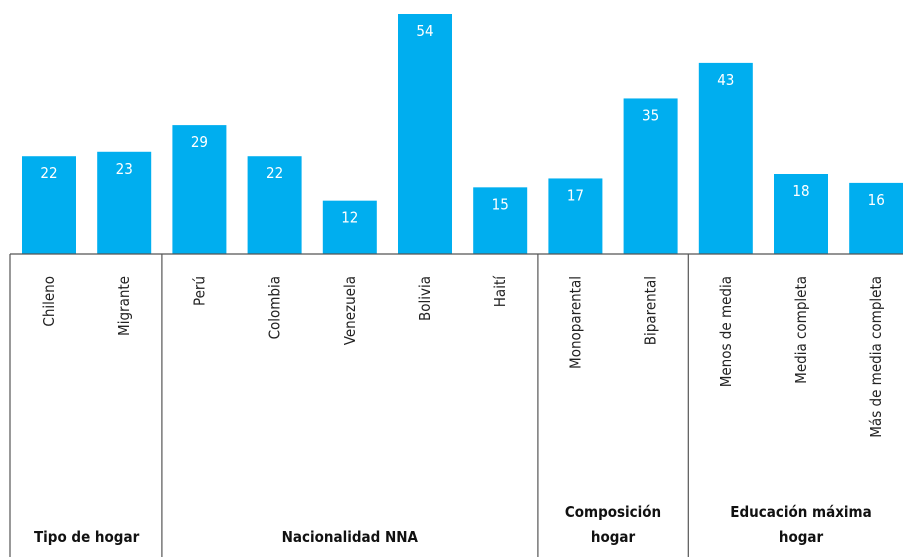 The image size is (903, 557). What do you see at coordinates (725, 80) in the screenshot?
I see `value-label-menos-de-media: 43` at bounding box center [725, 80].